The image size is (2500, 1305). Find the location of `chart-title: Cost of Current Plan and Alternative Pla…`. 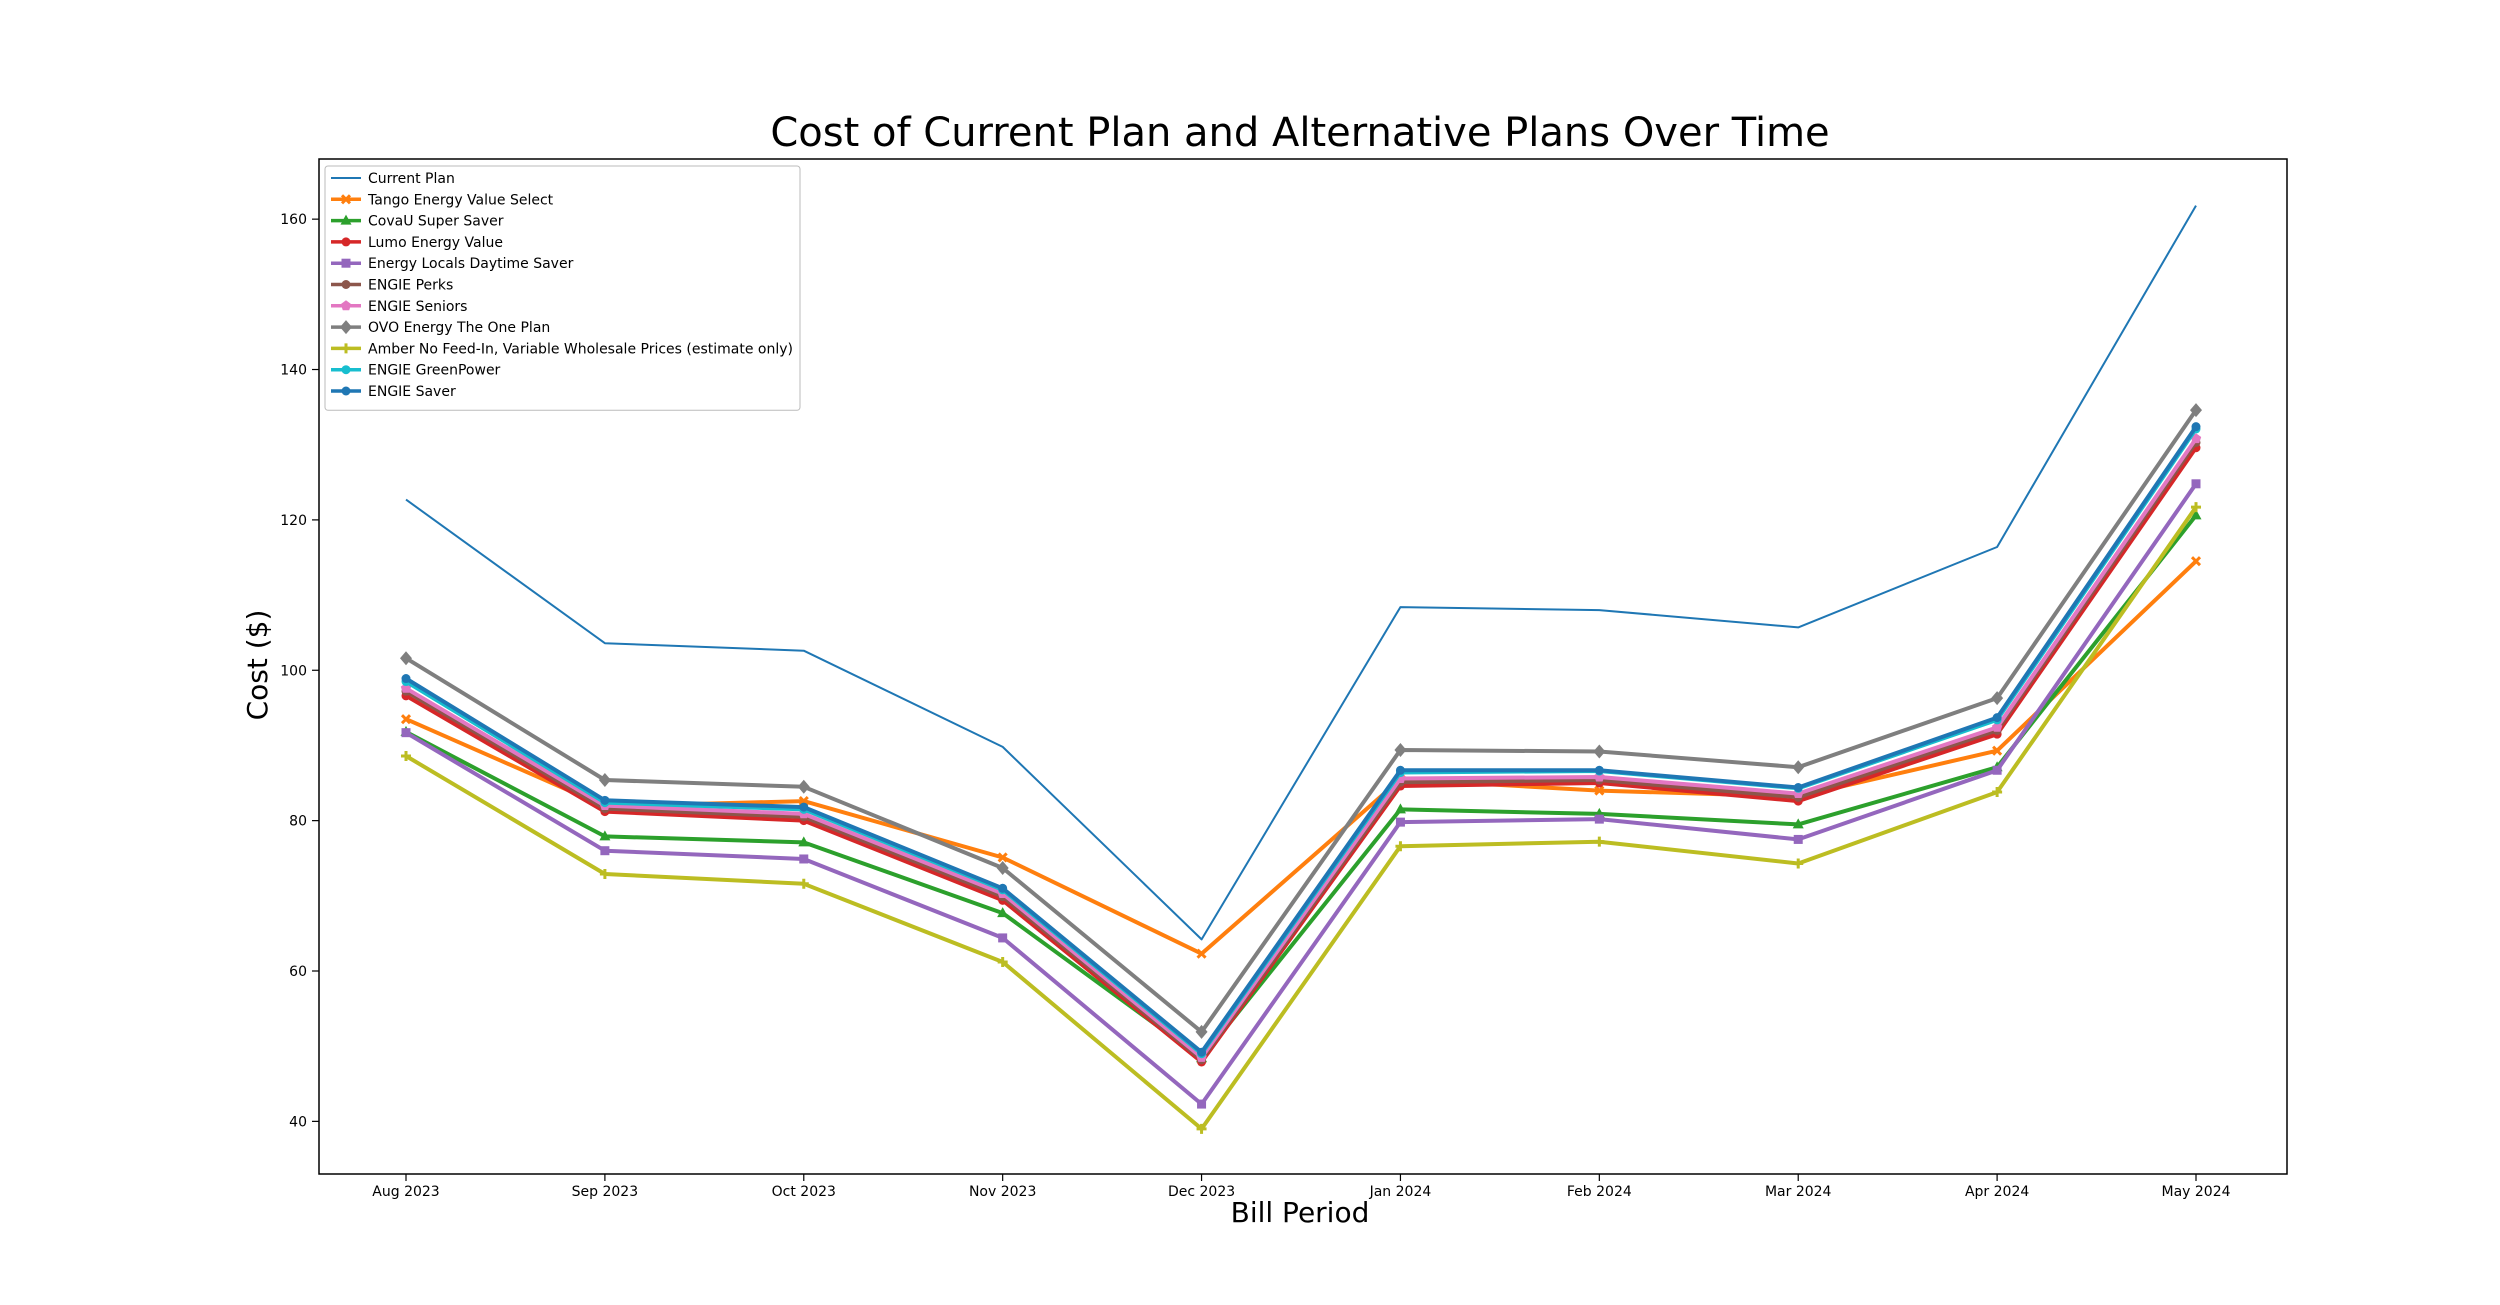

chart-title: Cost of Current Plan and Alternative Pla… is located at coordinates (1299, 133).